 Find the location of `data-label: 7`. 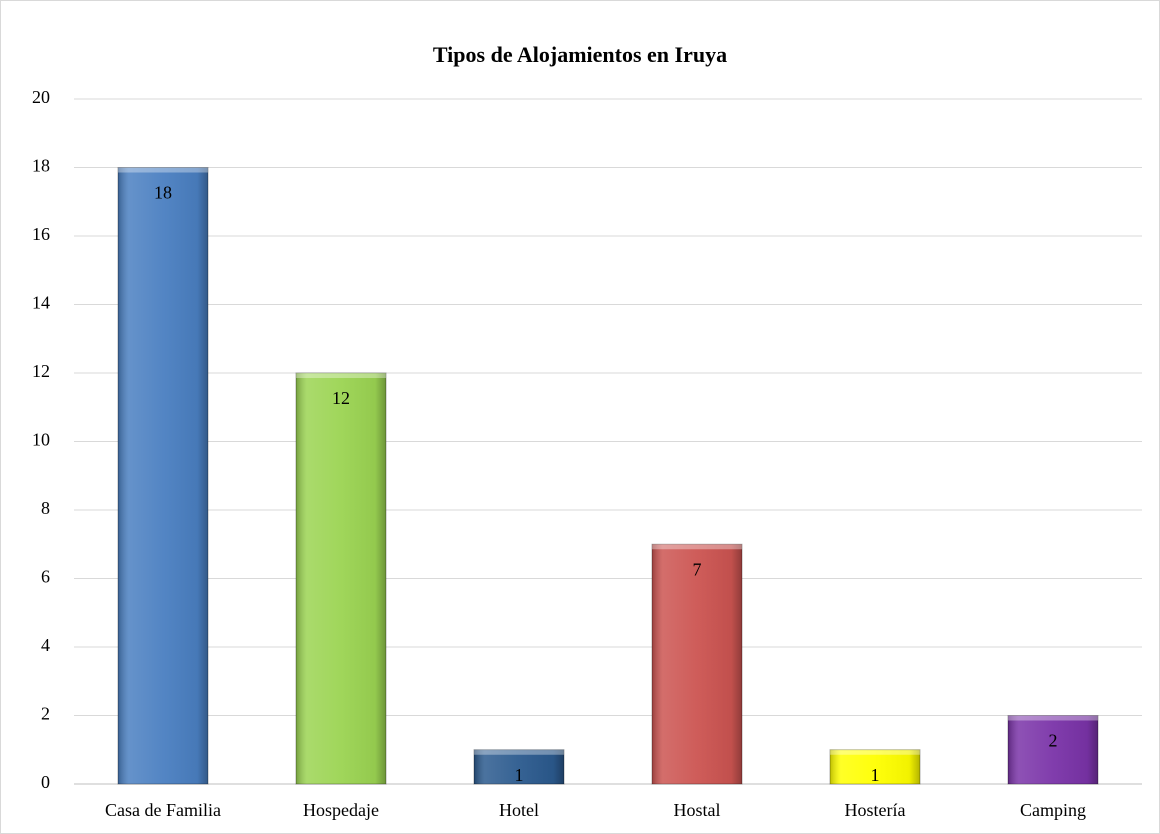

data-label: 7 is located at coordinates (697, 569).